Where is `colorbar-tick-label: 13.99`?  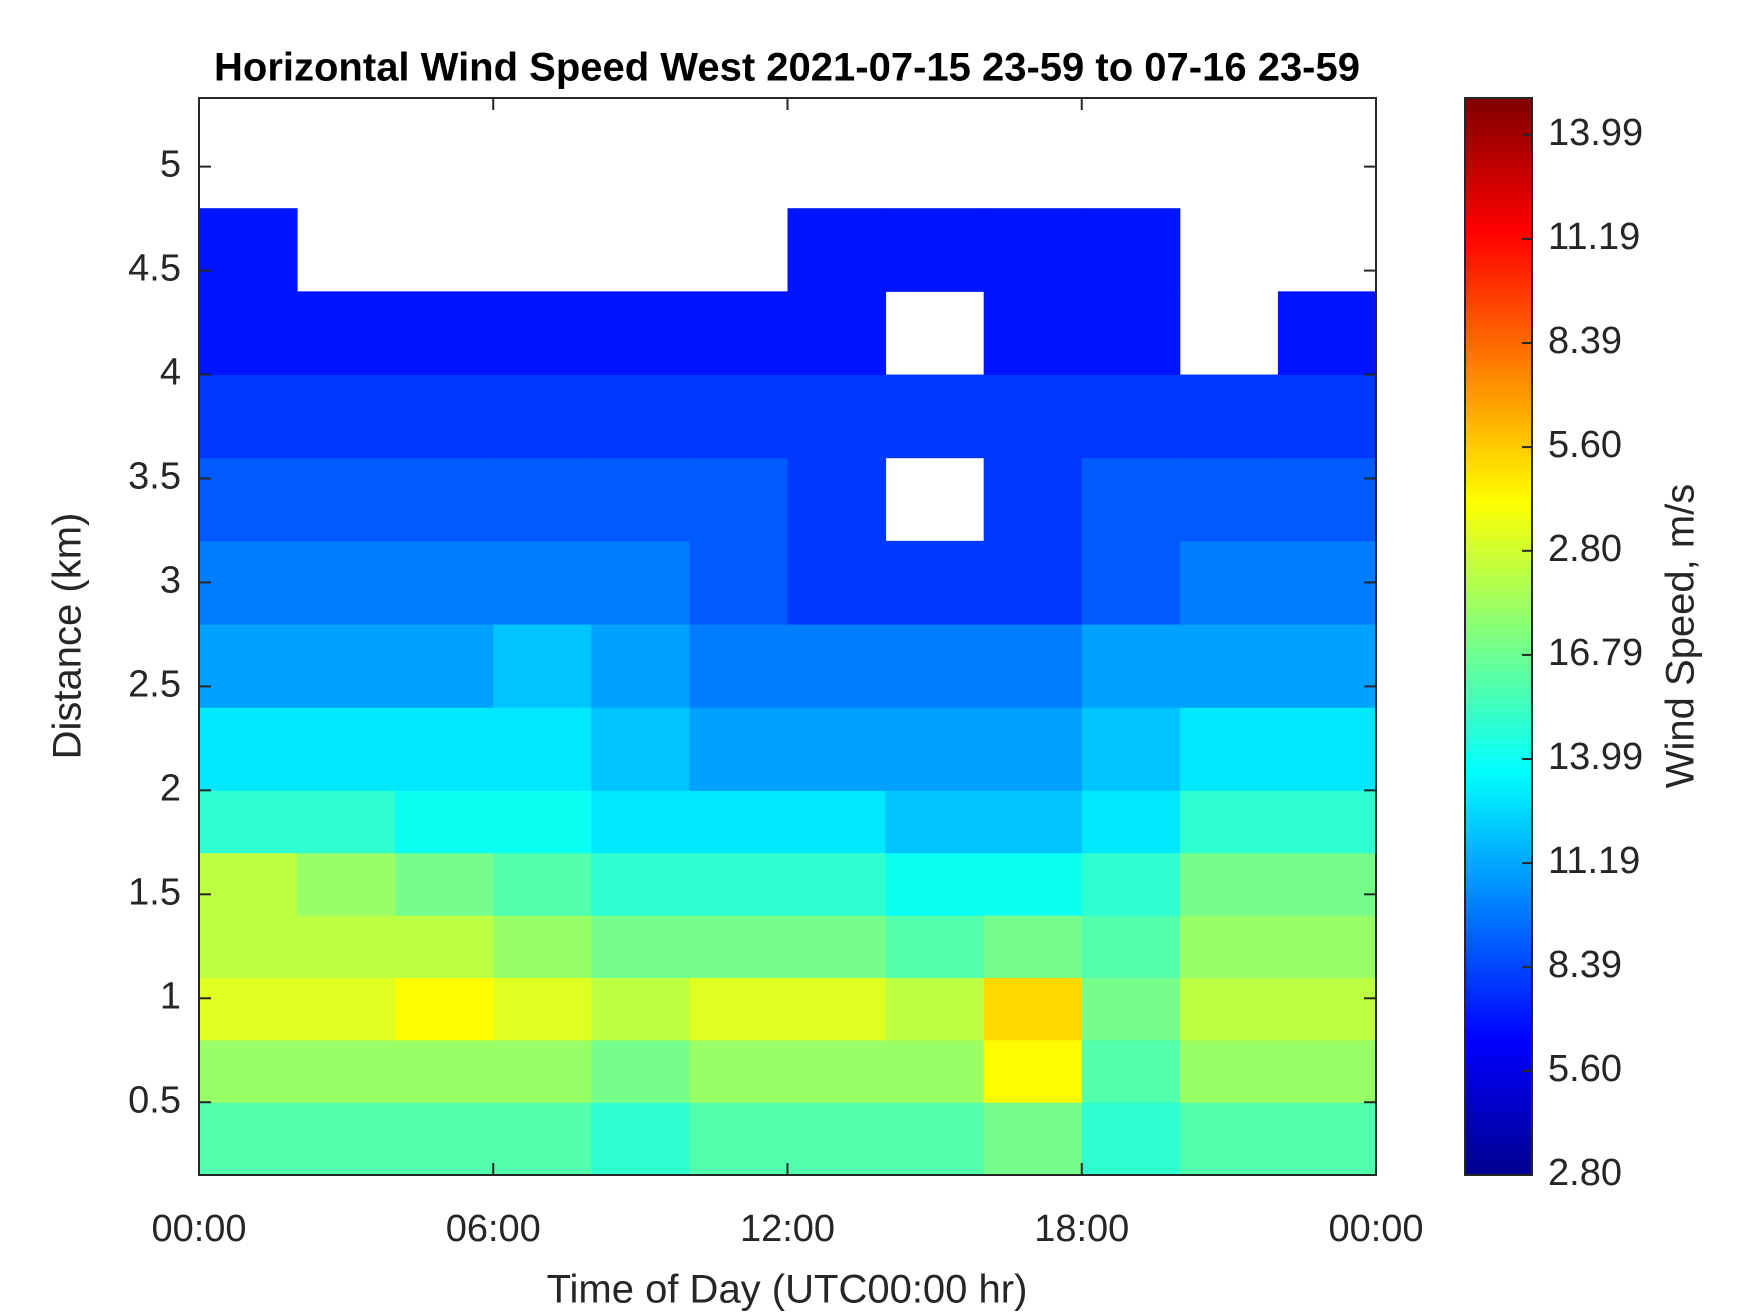 colorbar-tick-label: 13.99 is located at coordinates (1595, 757).